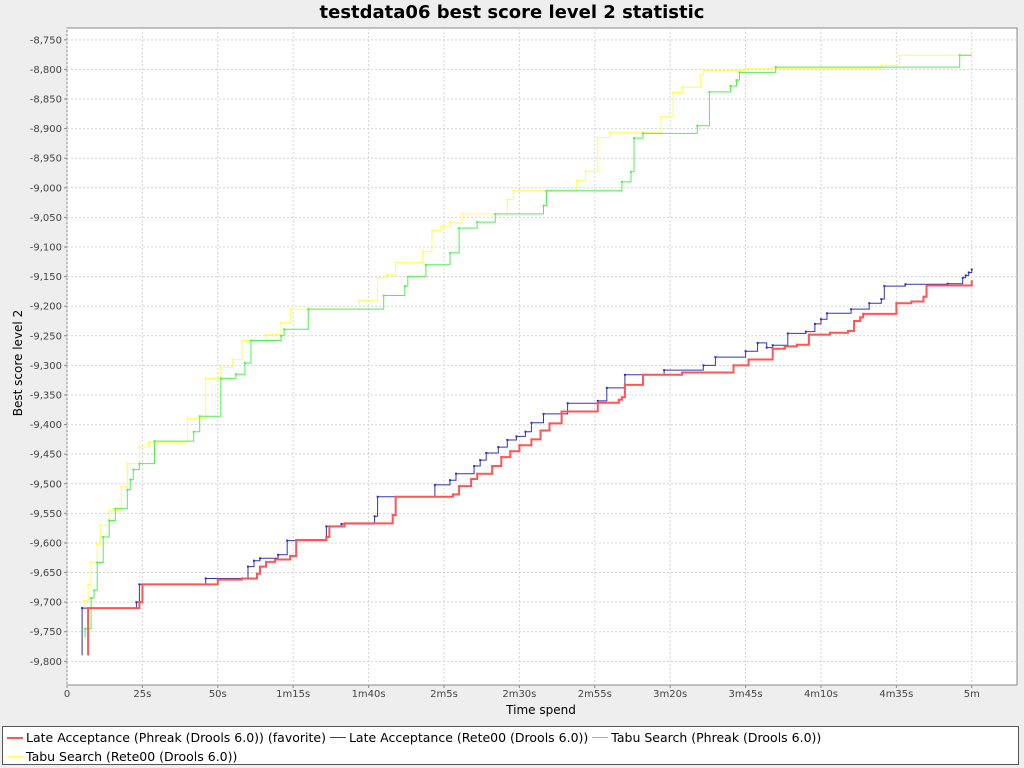 This screenshot has height=768, width=1024. I want to click on y-tick-label: -9,550, so click(46, 514).